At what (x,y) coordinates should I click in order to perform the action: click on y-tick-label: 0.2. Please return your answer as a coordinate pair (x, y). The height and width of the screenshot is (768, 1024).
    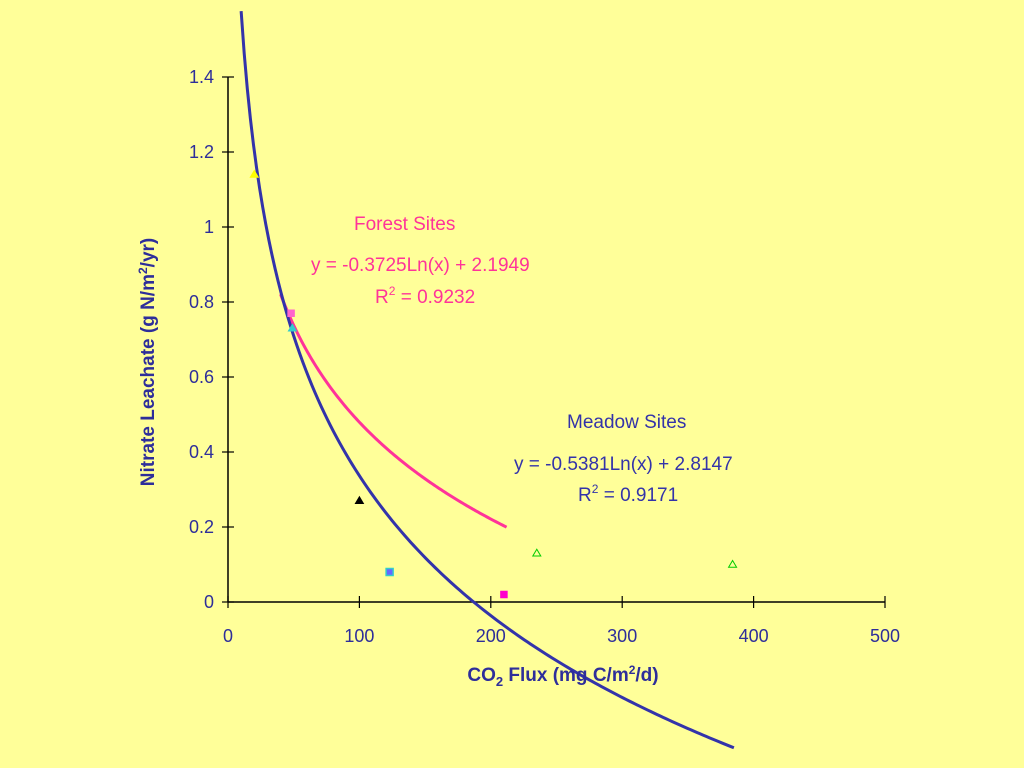
    Looking at the image, I should click on (201, 527).